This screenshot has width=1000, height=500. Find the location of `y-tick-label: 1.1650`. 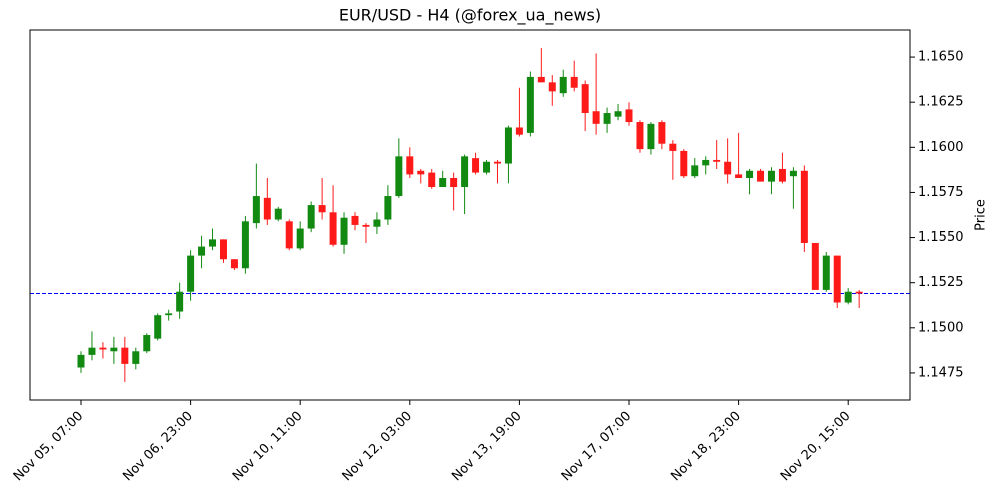

y-tick-label: 1.1650 is located at coordinates (941, 57).